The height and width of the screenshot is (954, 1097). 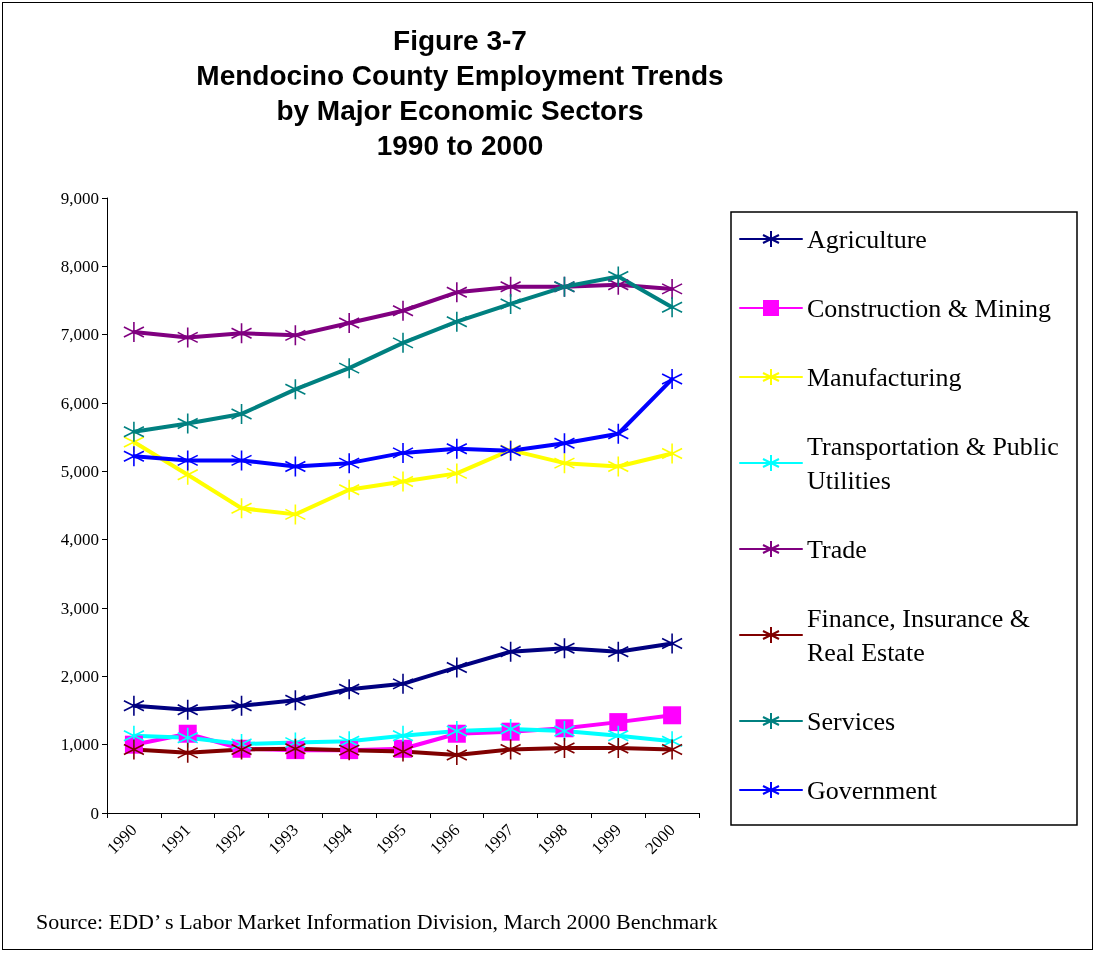 What do you see at coordinates (929, 308) in the screenshot?
I see `legend-label: Construction & Mining` at bounding box center [929, 308].